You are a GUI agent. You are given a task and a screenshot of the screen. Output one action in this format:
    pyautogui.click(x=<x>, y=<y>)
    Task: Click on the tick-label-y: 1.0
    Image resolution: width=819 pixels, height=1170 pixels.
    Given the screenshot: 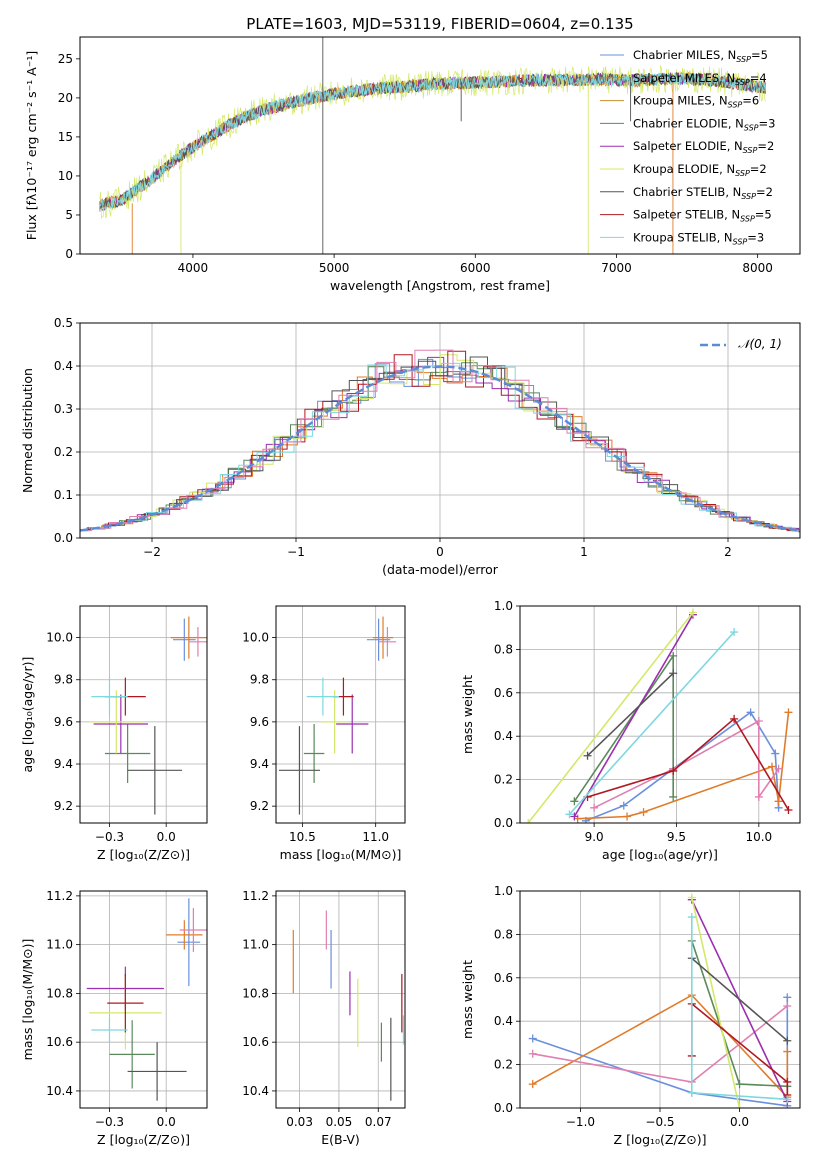 What is the action you would take?
    pyautogui.click(x=503, y=891)
    